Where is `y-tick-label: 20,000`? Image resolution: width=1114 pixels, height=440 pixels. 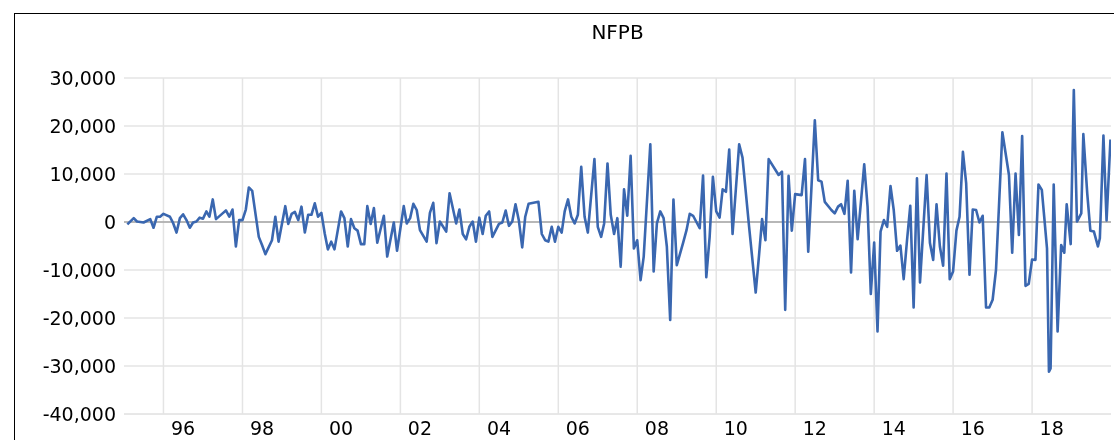 y-tick-label: 20,000 is located at coordinates (82, 125).